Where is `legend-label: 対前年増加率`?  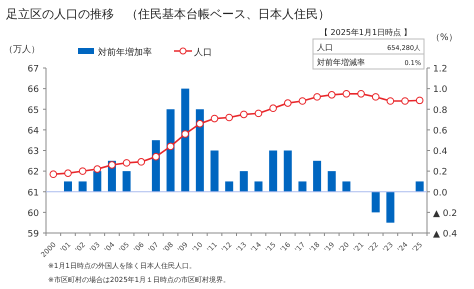
legend-label: 対前年増加率 is located at coordinates (125, 52).